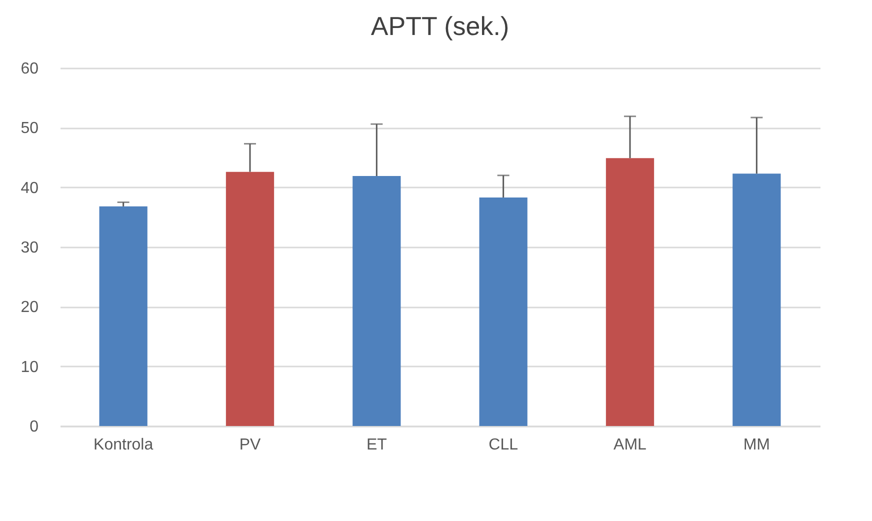  What do you see at coordinates (250, 445) in the screenshot?
I see `x-tick-label: PV` at bounding box center [250, 445].